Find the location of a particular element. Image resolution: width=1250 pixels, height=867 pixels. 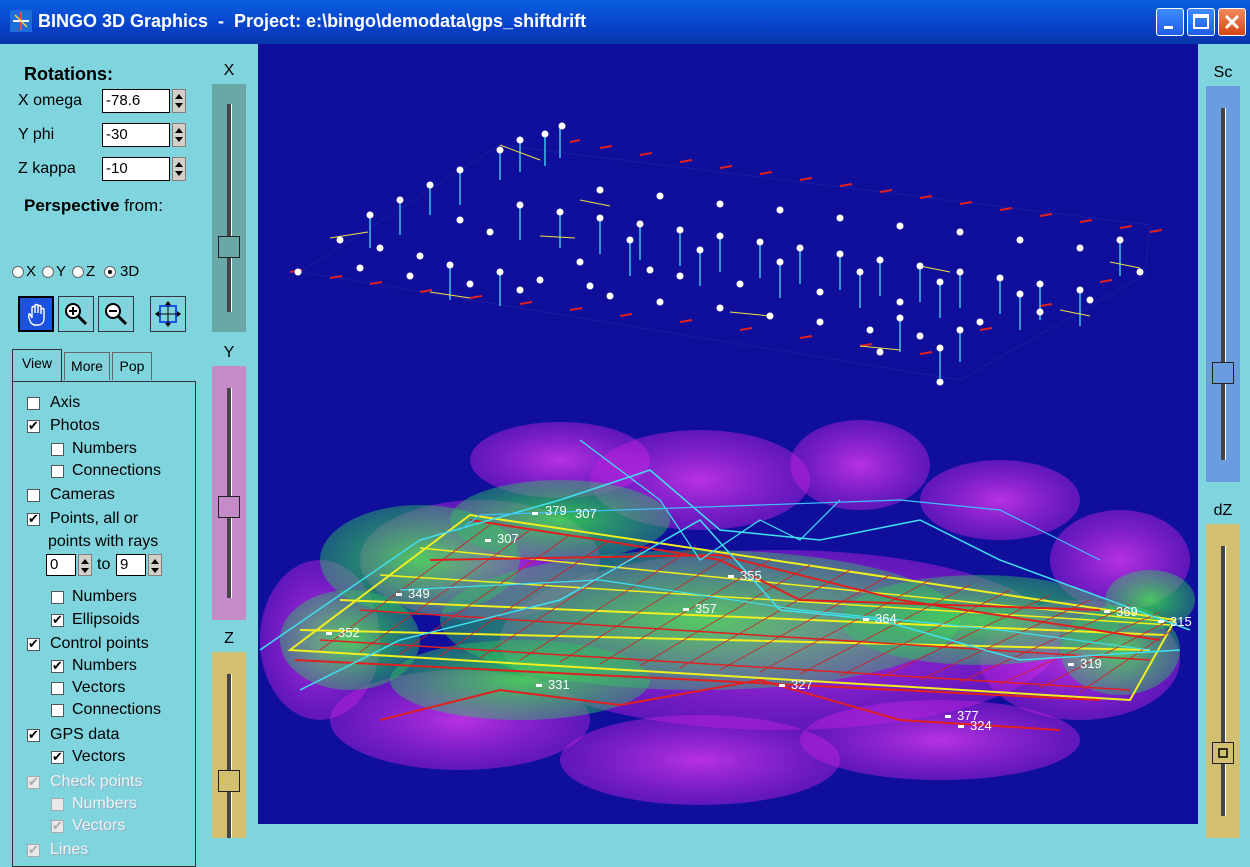

y-phi-spin-arrows is located at coordinates (179, 135).